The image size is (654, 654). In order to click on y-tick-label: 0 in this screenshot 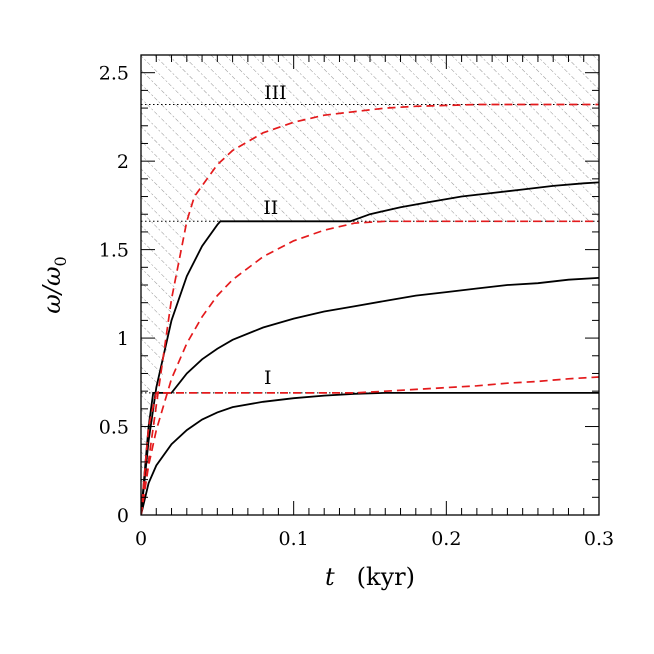, I will do `click(123, 516)`.